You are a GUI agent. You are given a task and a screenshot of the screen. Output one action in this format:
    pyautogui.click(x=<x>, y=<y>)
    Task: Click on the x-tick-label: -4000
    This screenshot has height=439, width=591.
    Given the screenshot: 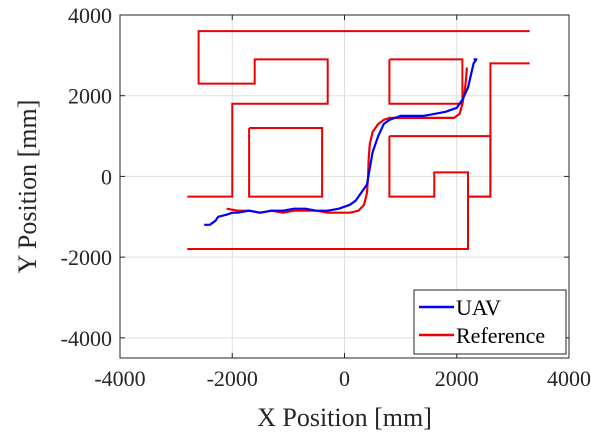 What is the action you would take?
    pyautogui.click(x=119, y=378)
    